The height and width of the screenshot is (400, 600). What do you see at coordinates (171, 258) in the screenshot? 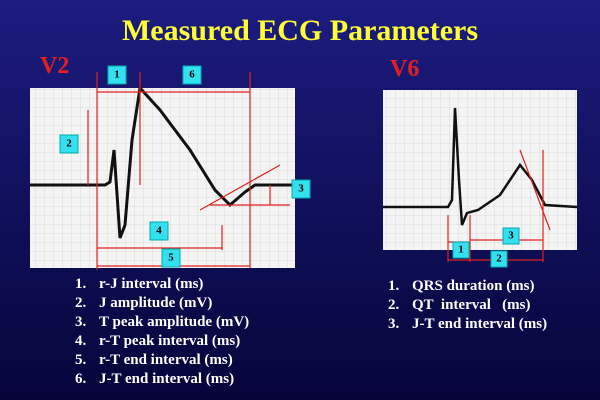
I see `marker: 5` at bounding box center [171, 258].